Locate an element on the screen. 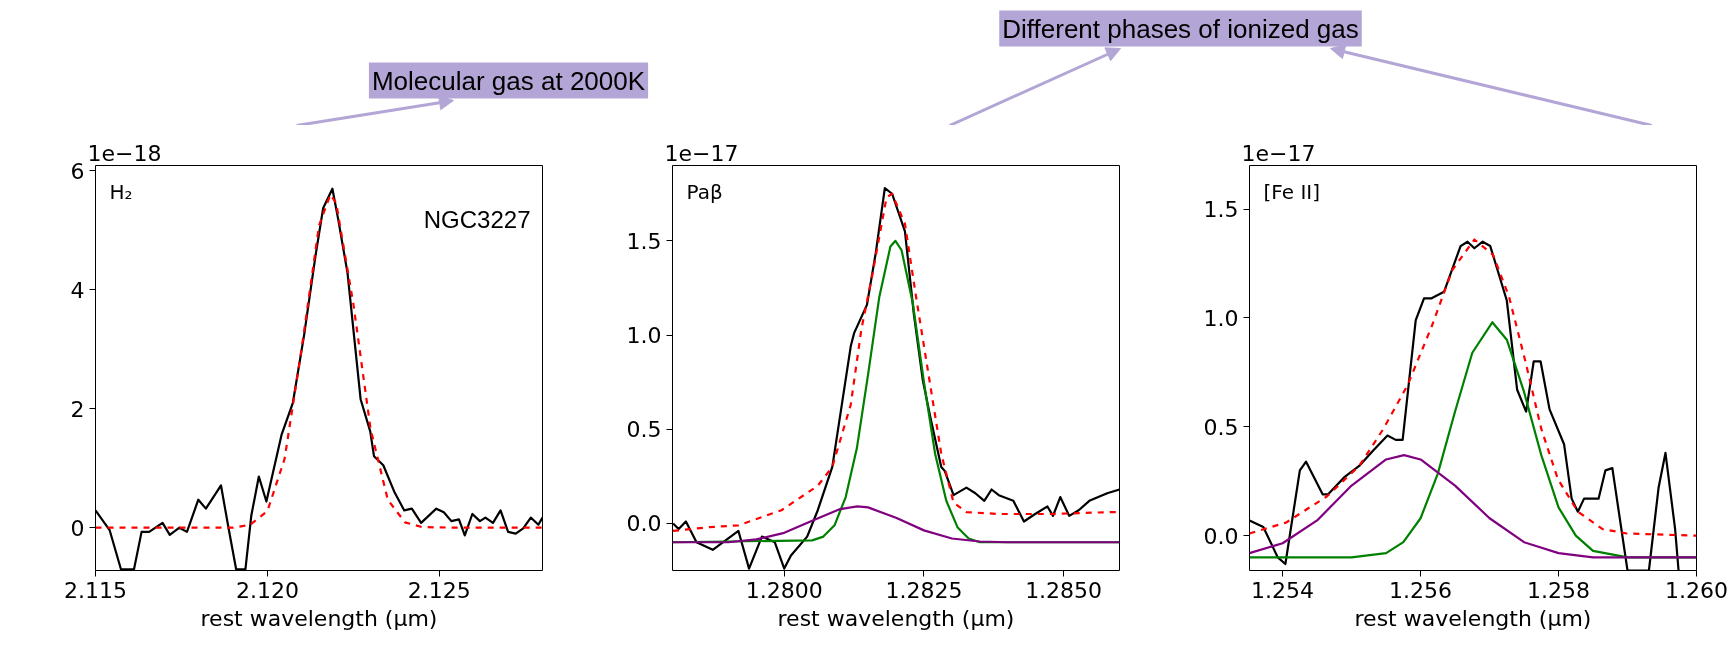 The height and width of the screenshot is (672, 1731). annotation: NGC3227 is located at coordinates (477, 219).